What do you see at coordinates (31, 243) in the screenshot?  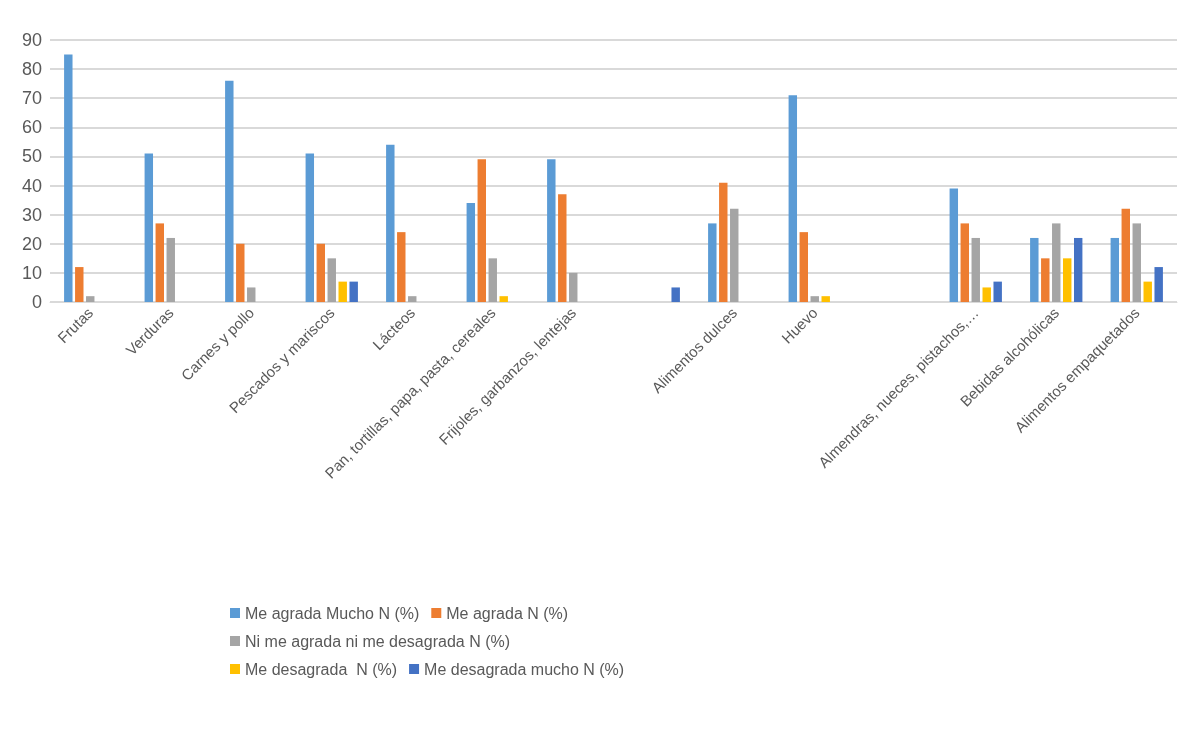 I see `y-tick-label: 20` at bounding box center [31, 243].